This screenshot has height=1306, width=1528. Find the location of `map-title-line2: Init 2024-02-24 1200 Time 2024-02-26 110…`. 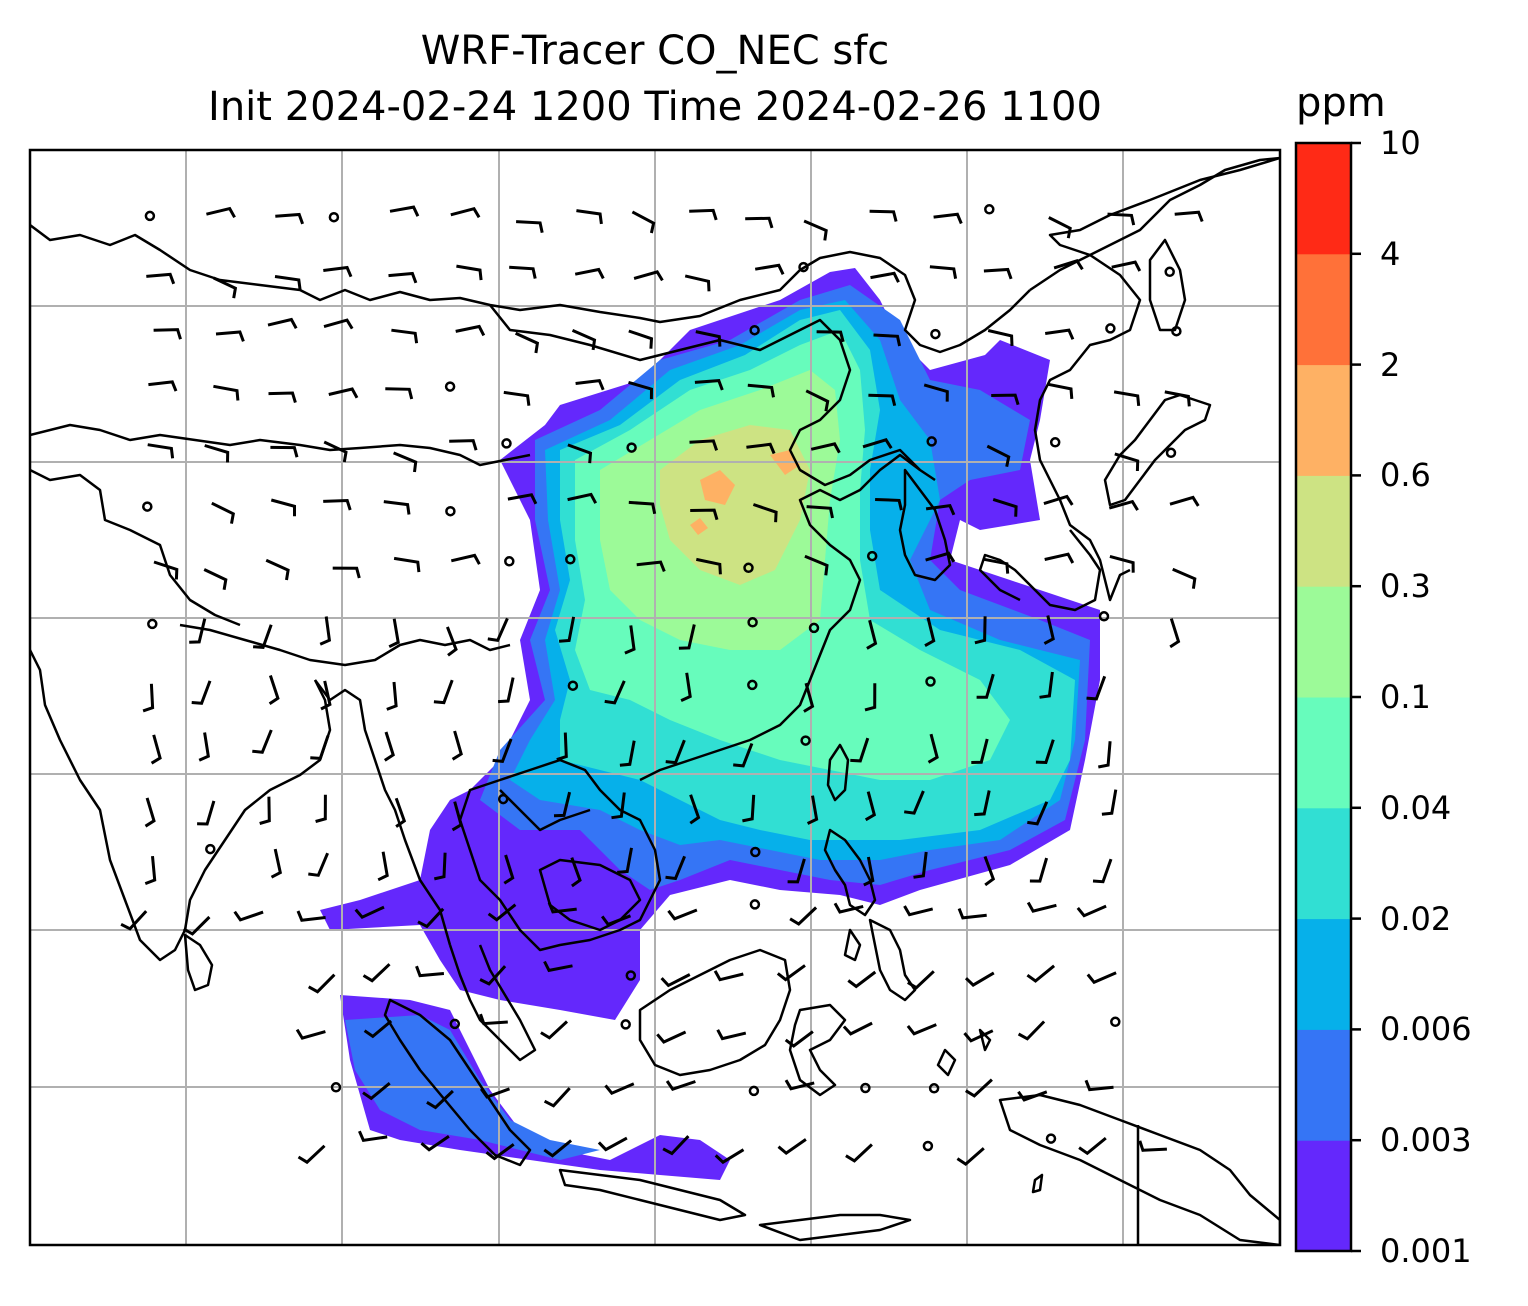

map-title-line2: Init 2024-02-24 1200 Time 2024-02-26 110… is located at coordinates (655, 107).